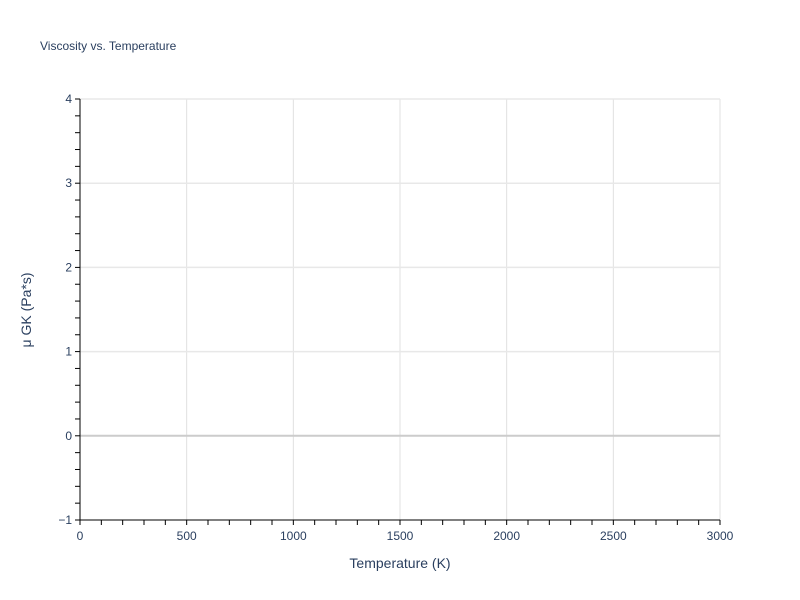 The height and width of the screenshot is (600, 800). What do you see at coordinates (68, 99) in the screenshot?
I see `y-tick-label: 4` at bounding box center [68, 99].